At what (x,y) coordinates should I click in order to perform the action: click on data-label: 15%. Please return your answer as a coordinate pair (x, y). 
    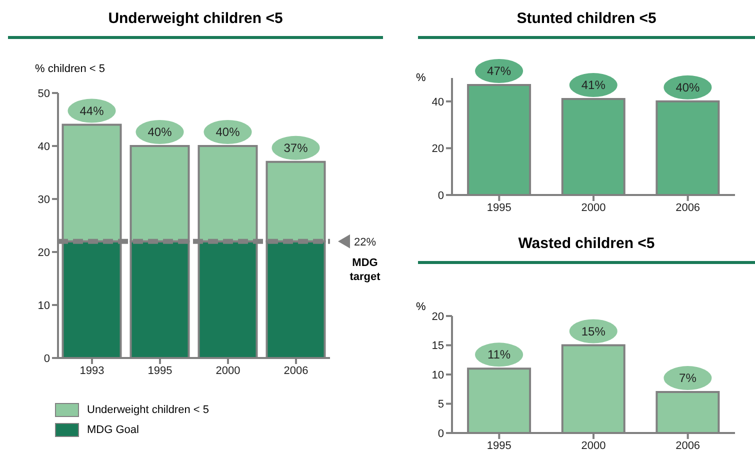
    Looking at the image, I should click on (593, 331).